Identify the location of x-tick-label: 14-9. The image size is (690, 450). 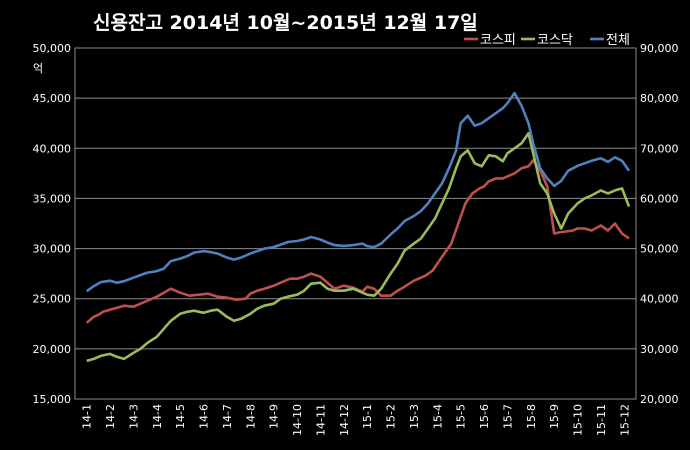
(274, 416).